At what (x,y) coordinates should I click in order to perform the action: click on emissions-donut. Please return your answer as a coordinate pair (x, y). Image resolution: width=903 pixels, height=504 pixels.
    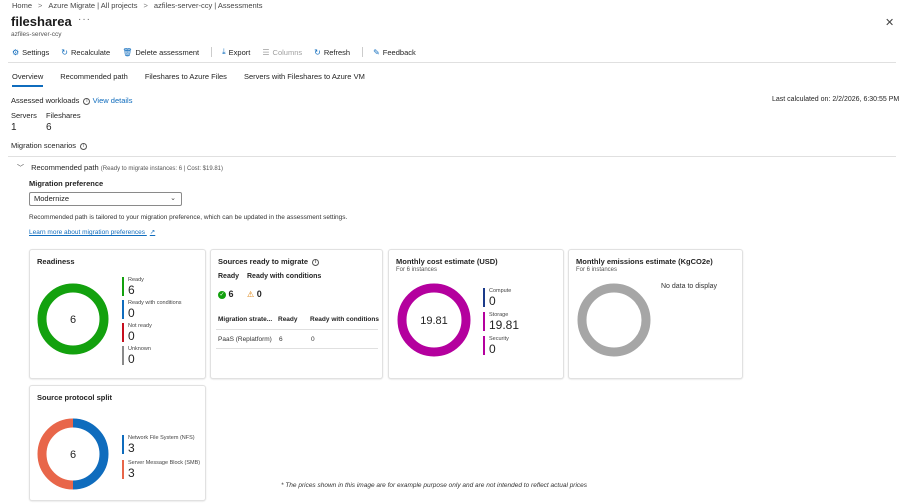
    Looking at the image, I should click on (614, 320).